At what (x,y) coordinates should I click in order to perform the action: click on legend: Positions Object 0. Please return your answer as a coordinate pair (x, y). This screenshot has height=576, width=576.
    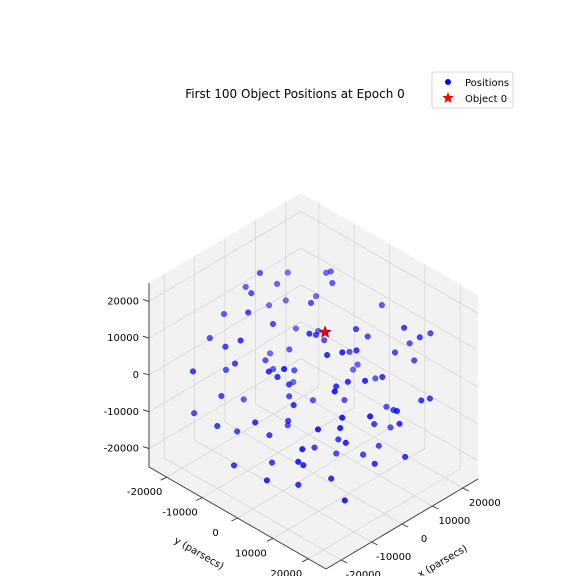
    Looking at the image, I should click on (472, 90).